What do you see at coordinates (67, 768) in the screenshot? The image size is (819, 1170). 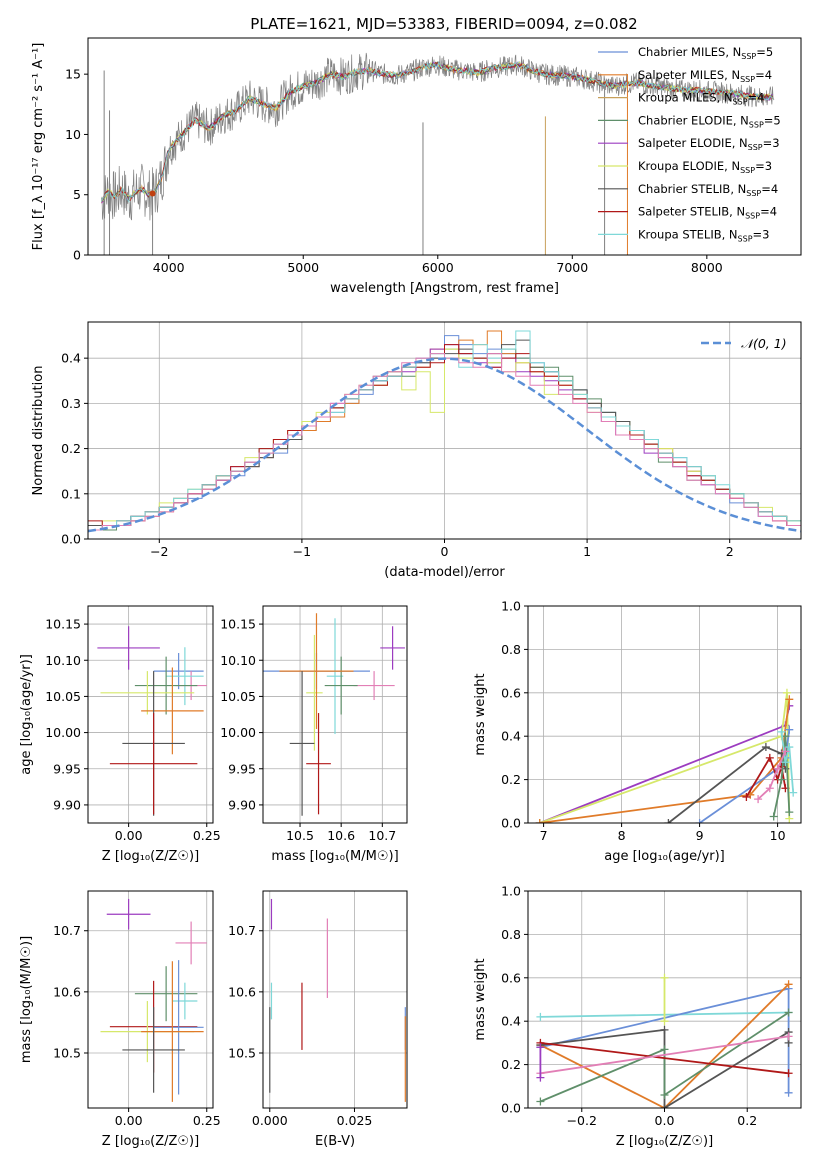 I see `y-tick-label: 9.95` at bounding box center [67, 768].